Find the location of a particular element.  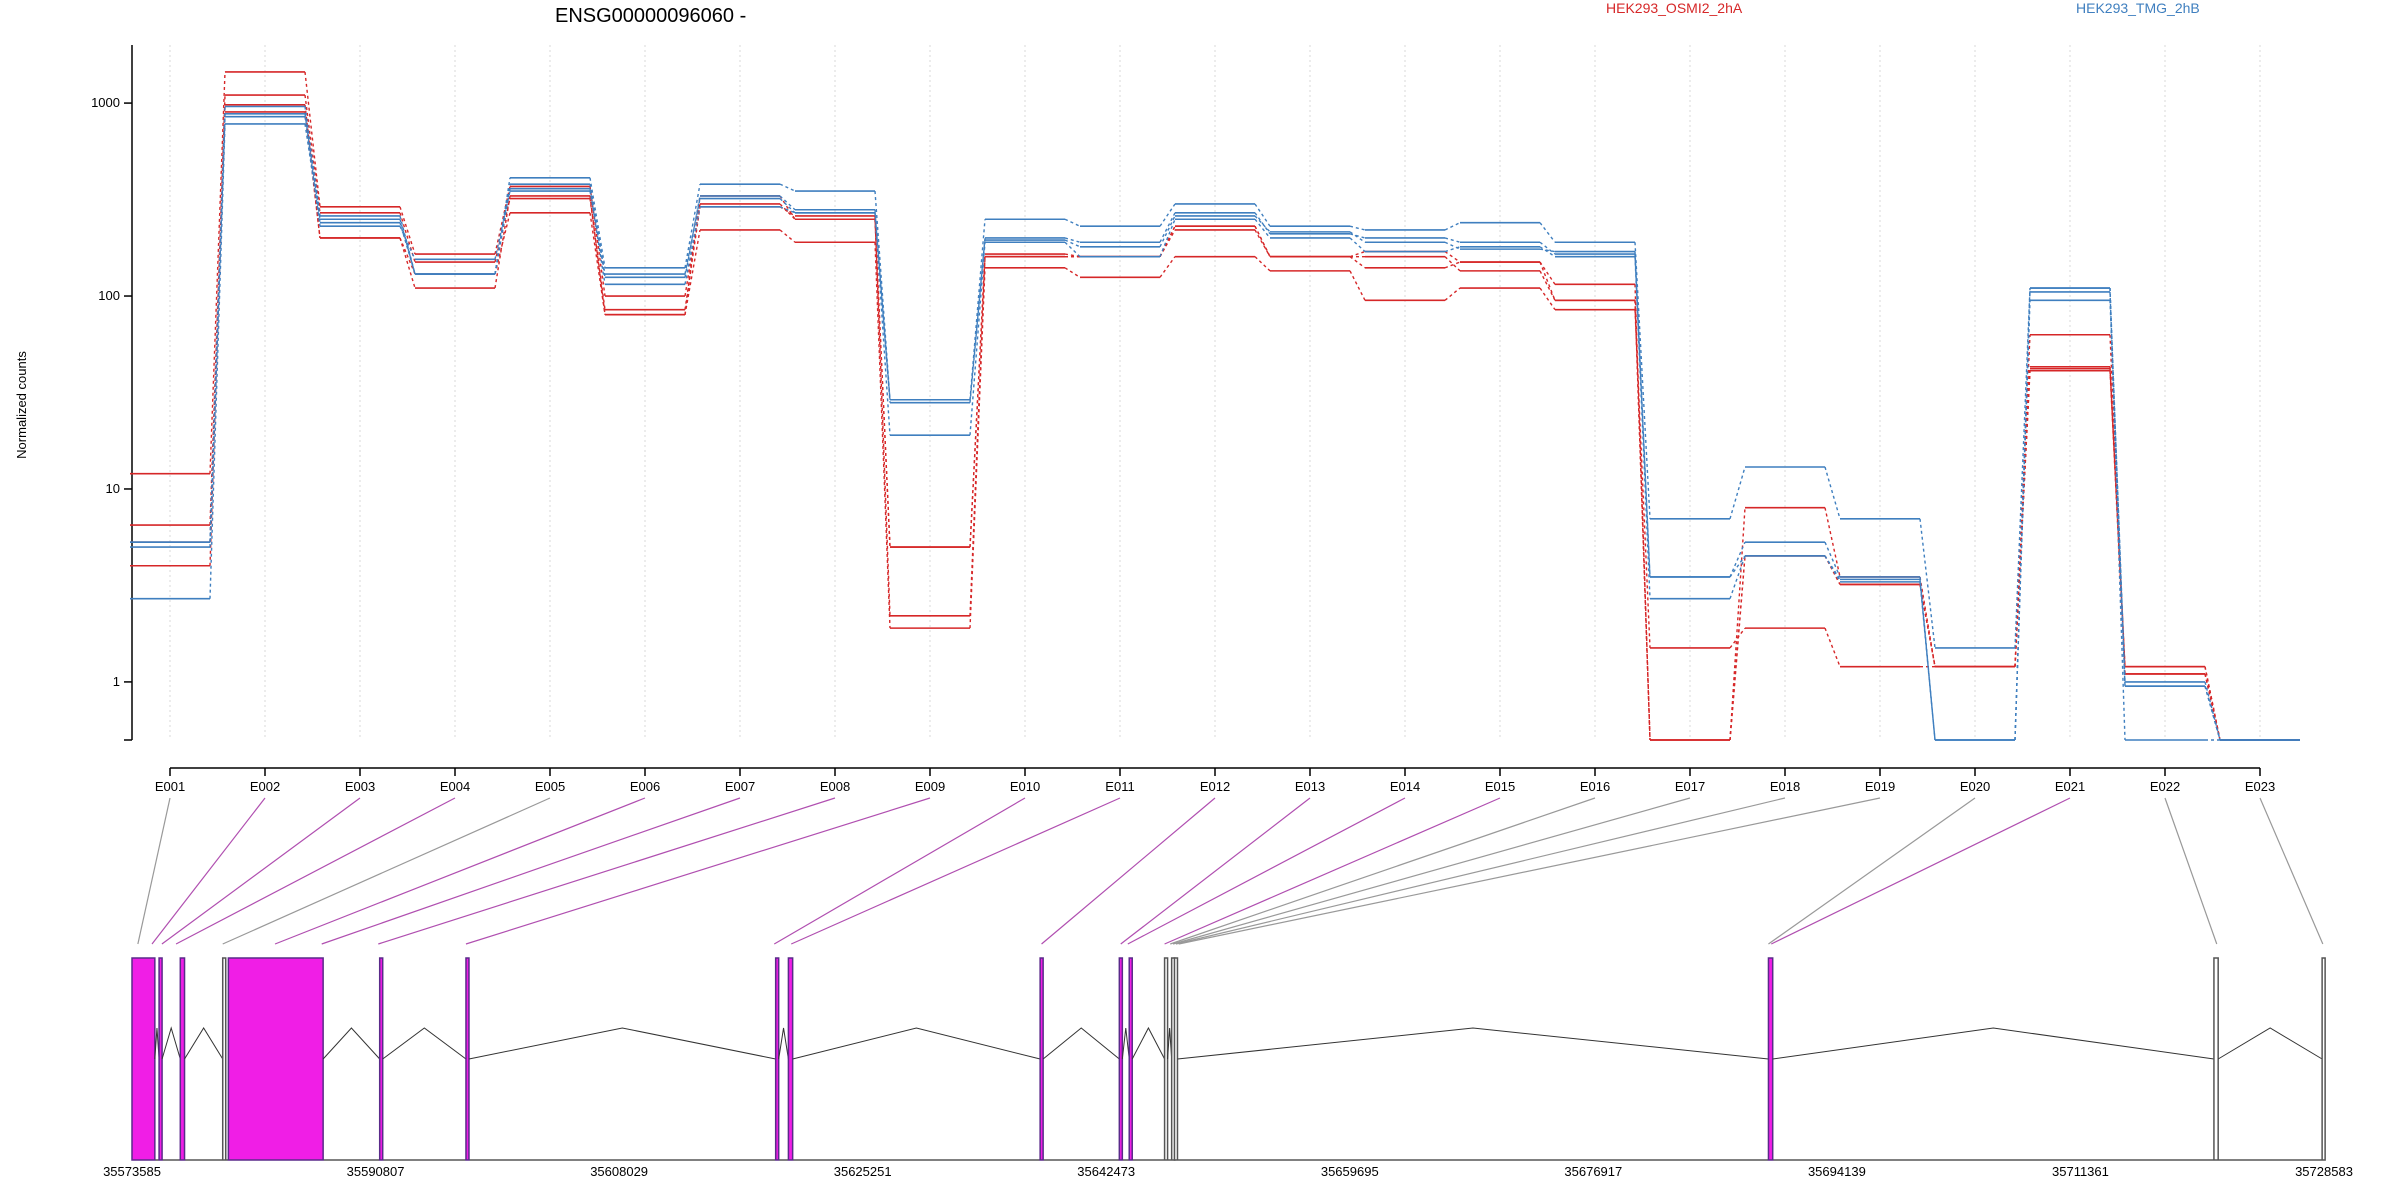

coordinate-label: 35573585 is located at coordinates (132, 1171).